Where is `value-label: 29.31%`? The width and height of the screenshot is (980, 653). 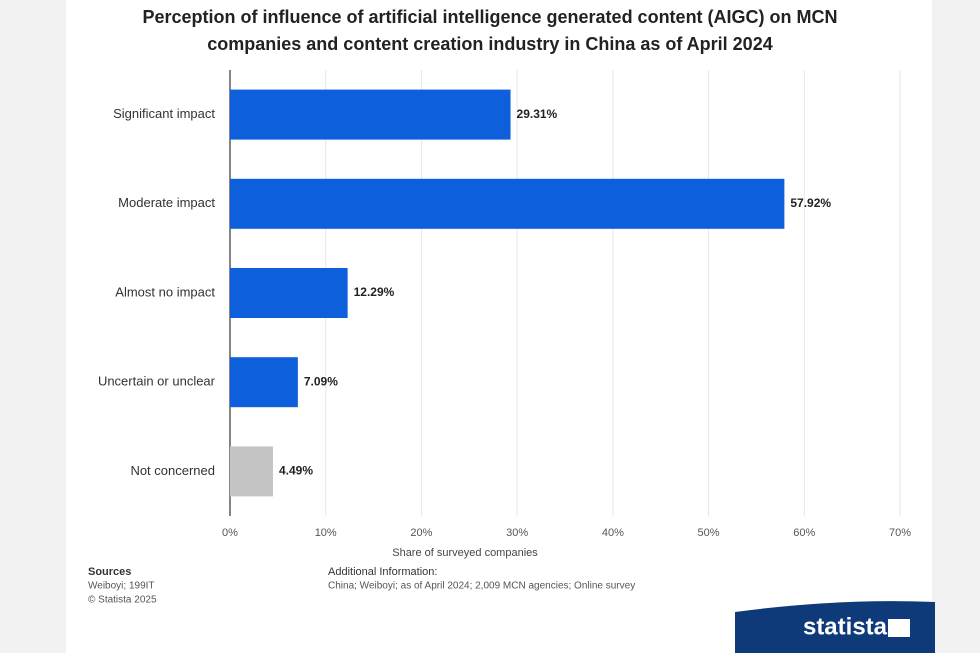
value-label: 29.31% is located at coordinates (537, 114).